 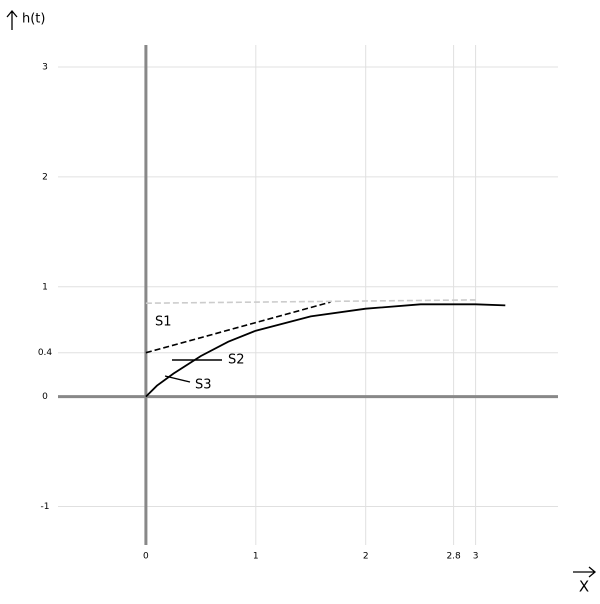 What do you see at coordinates (146, 557) in the screenshot?
I see `x-tick-label: 0` at bounding box center [146, 557].